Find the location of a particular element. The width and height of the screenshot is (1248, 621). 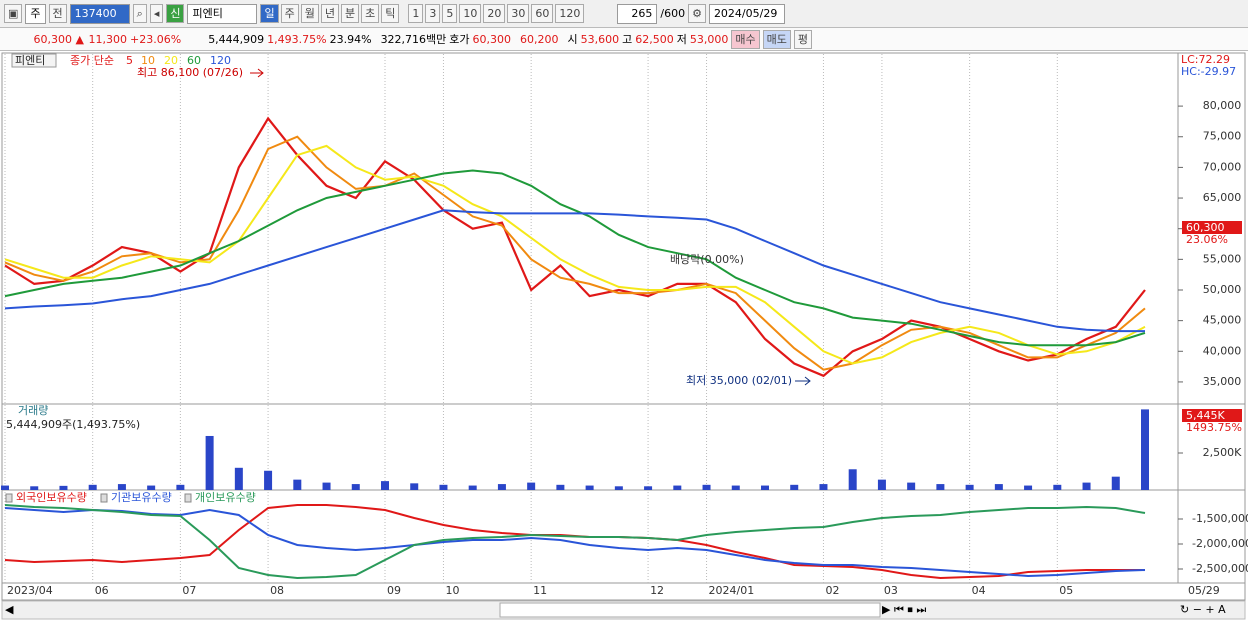

arrow is located at coordinates (803, 381).